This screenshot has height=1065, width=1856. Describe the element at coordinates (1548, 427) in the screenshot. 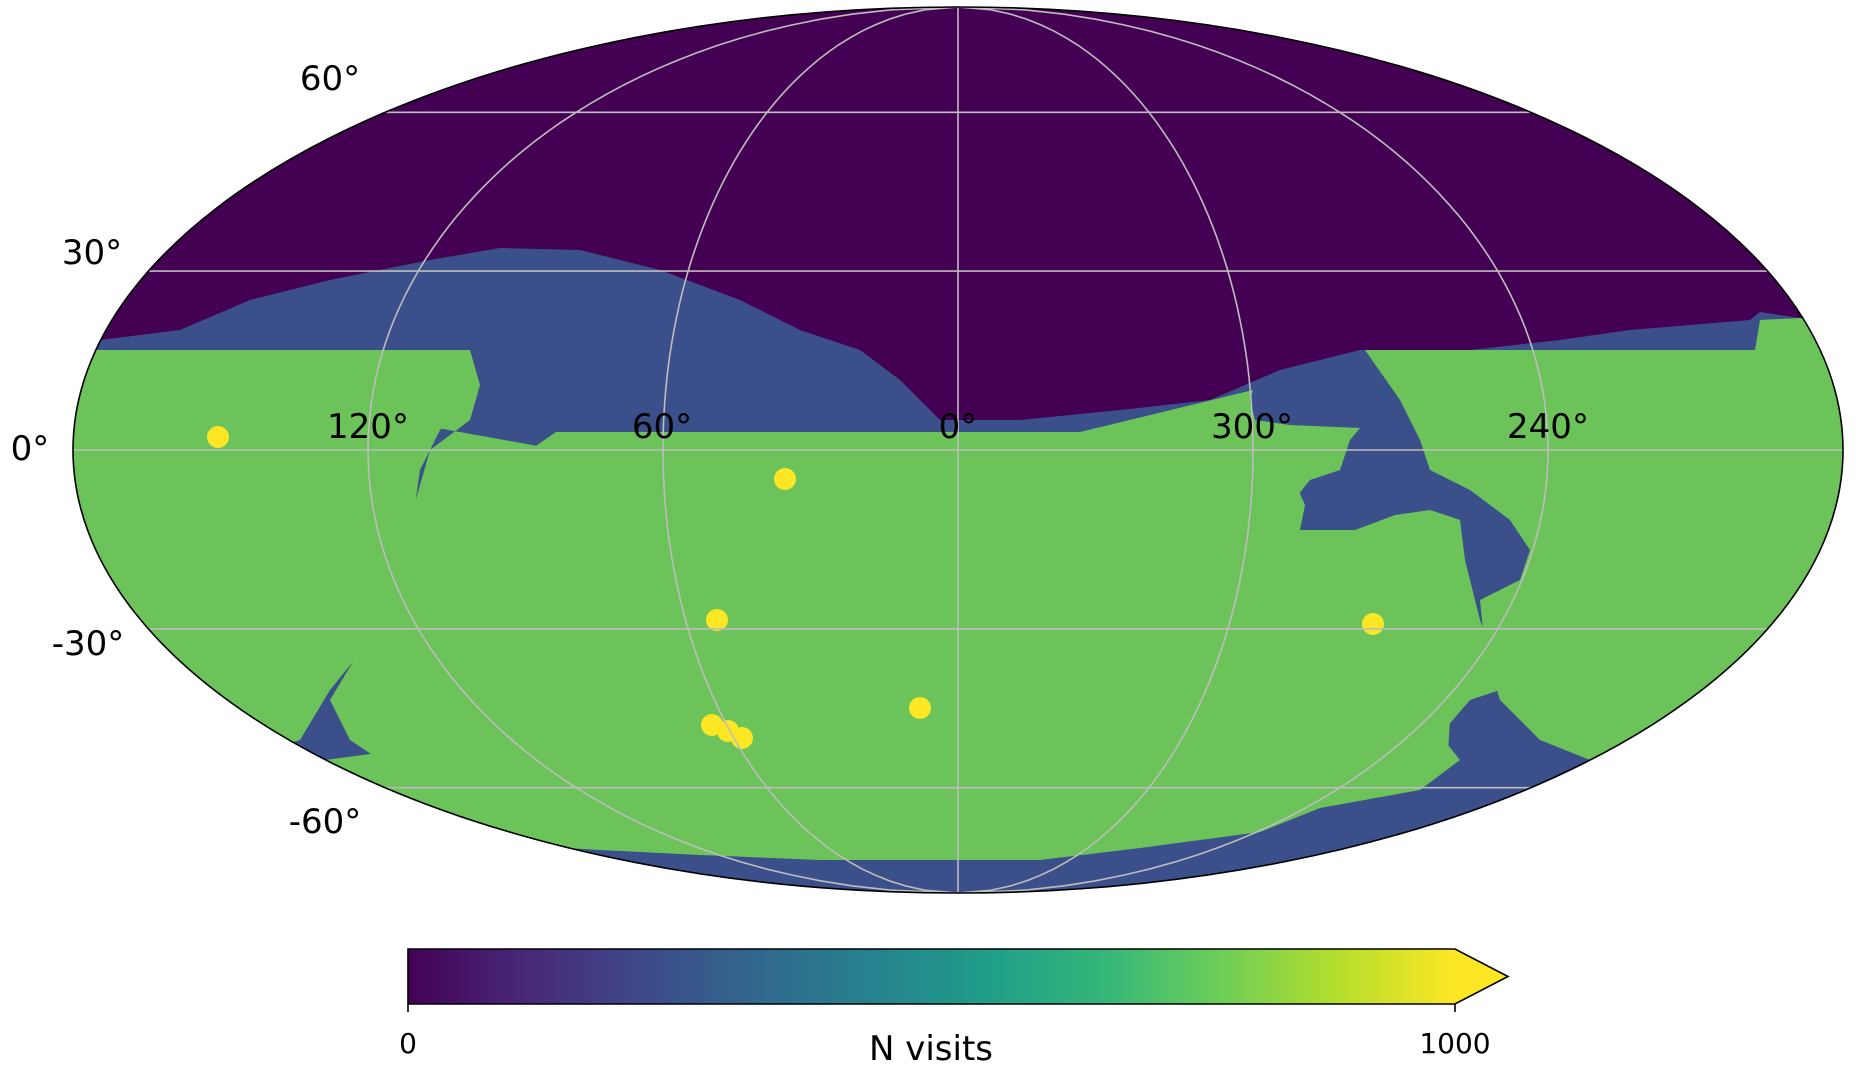

I see `lon-label-240: 240°` at that location.